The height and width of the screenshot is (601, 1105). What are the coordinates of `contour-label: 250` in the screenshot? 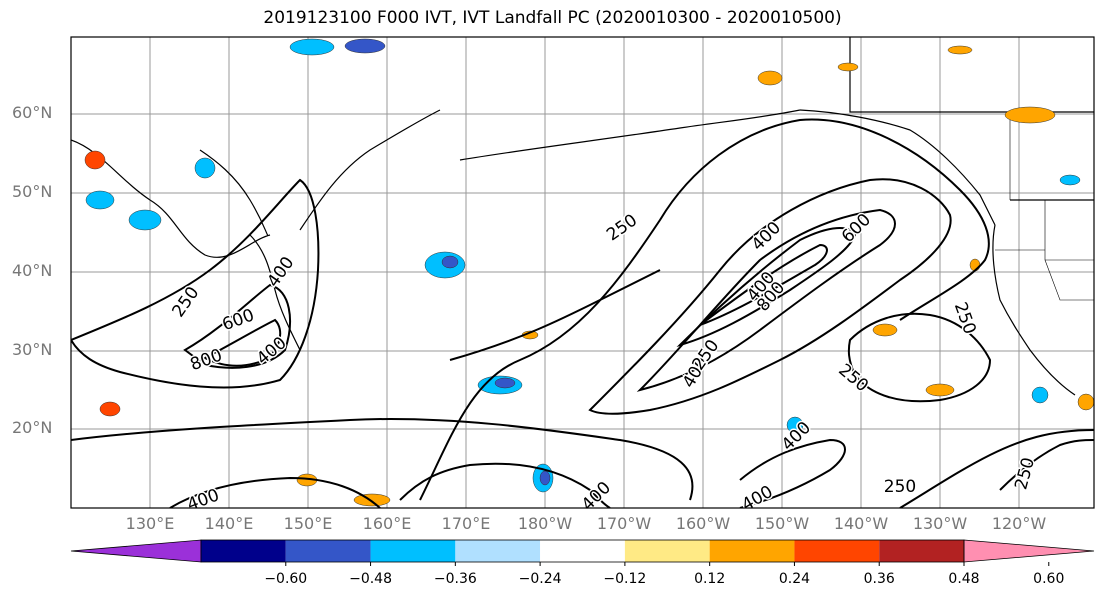 It's located at (900, 487).